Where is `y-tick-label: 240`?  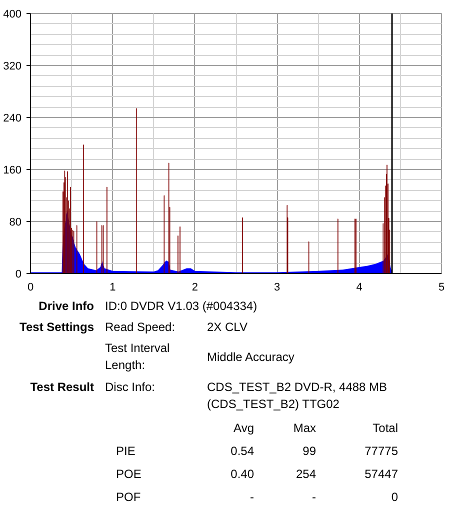
y-tick-label: 240 is located at coordinates (12, 118).